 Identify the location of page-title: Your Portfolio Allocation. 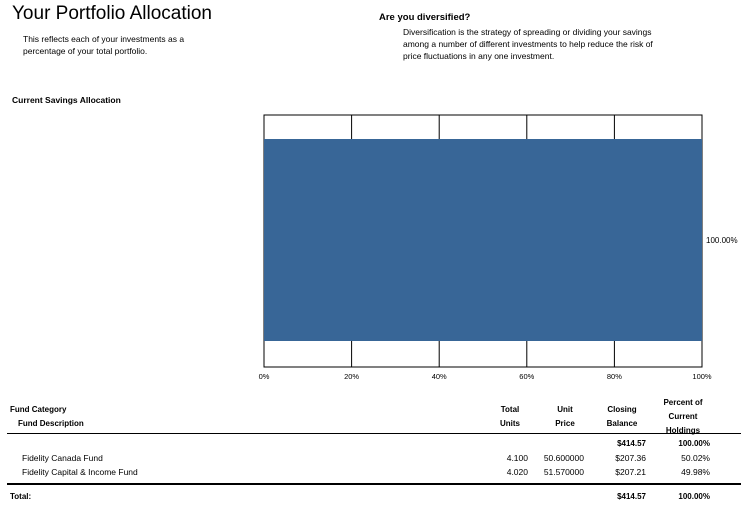
(112, 13).